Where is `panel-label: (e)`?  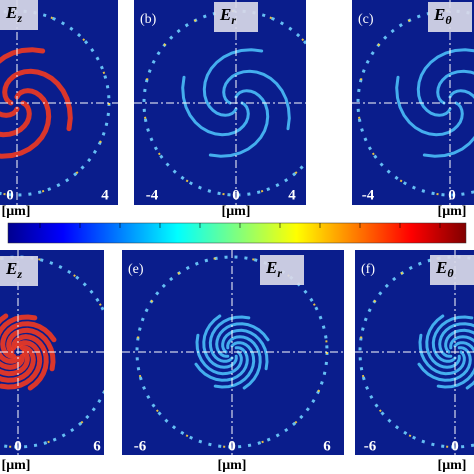
panel-label: (e) is located at coordinates (136, 269).